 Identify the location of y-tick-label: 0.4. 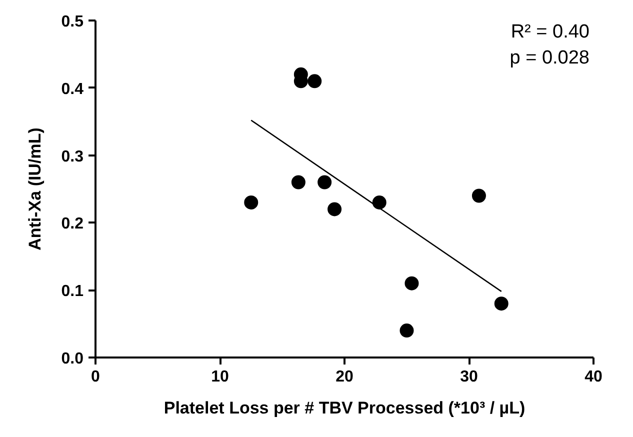
(72, 89).